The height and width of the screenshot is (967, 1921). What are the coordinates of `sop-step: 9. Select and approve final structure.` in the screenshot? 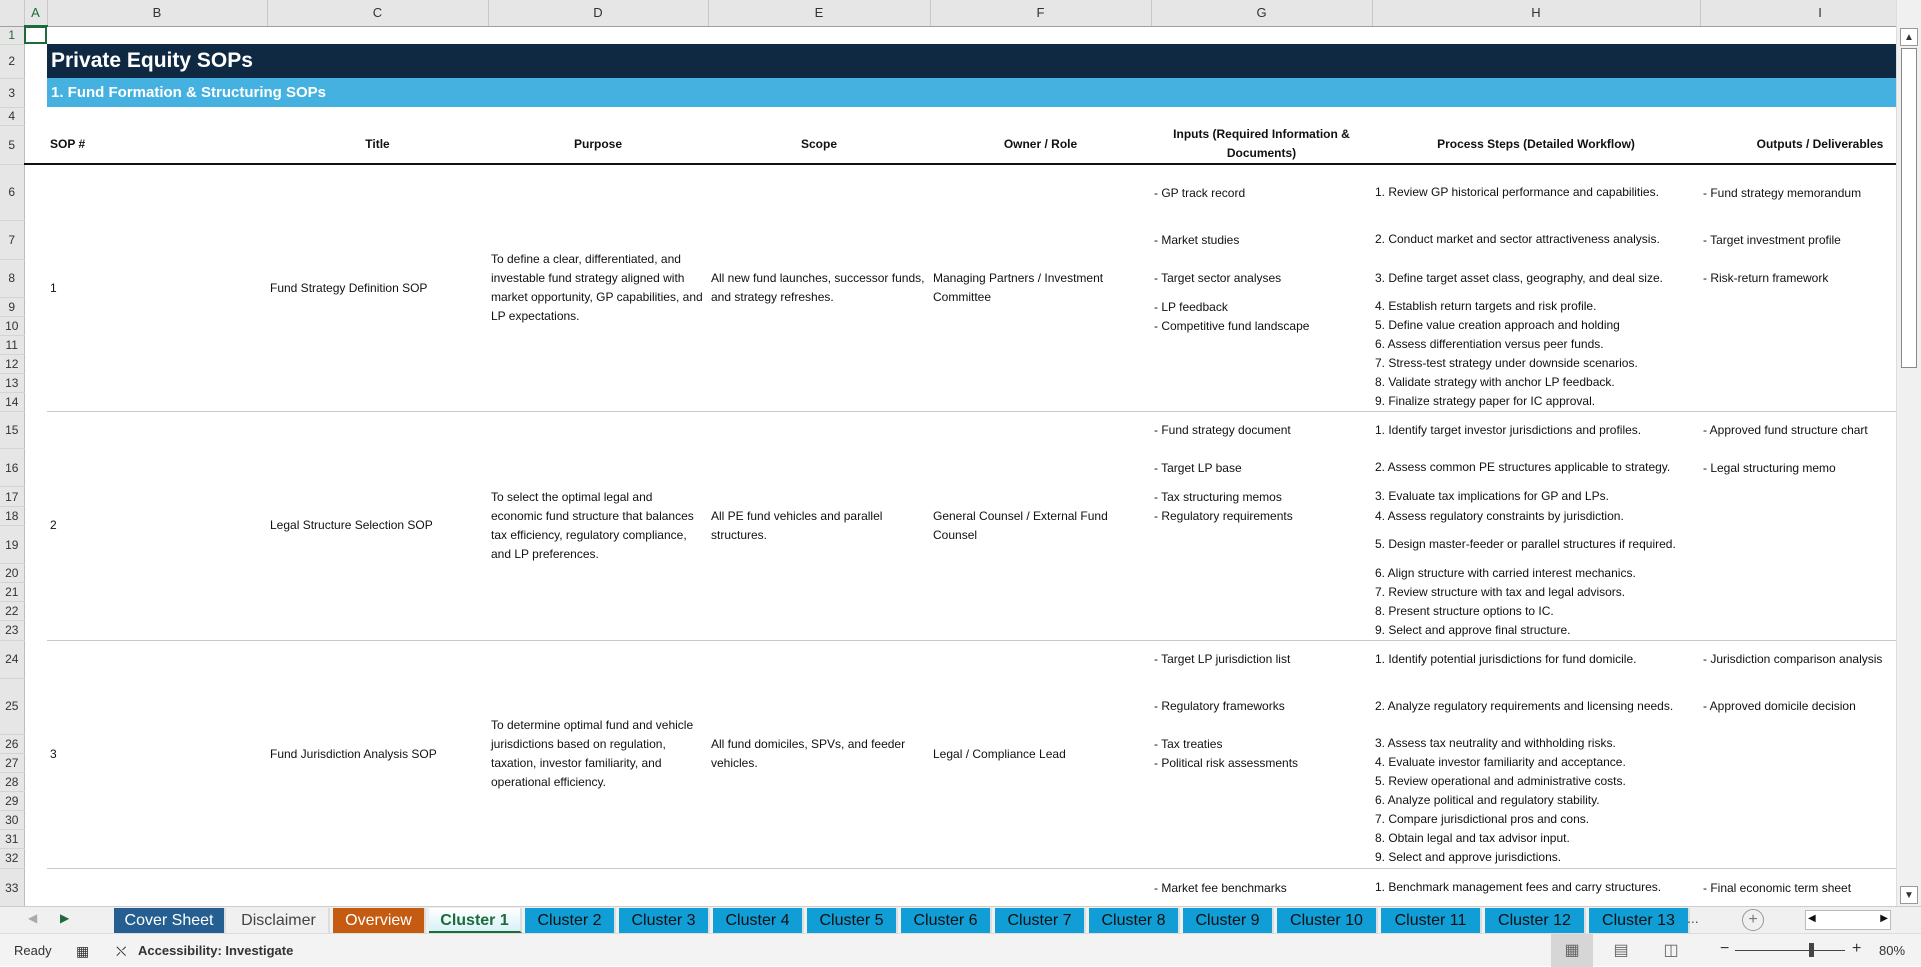 It's located at (1536, 630).